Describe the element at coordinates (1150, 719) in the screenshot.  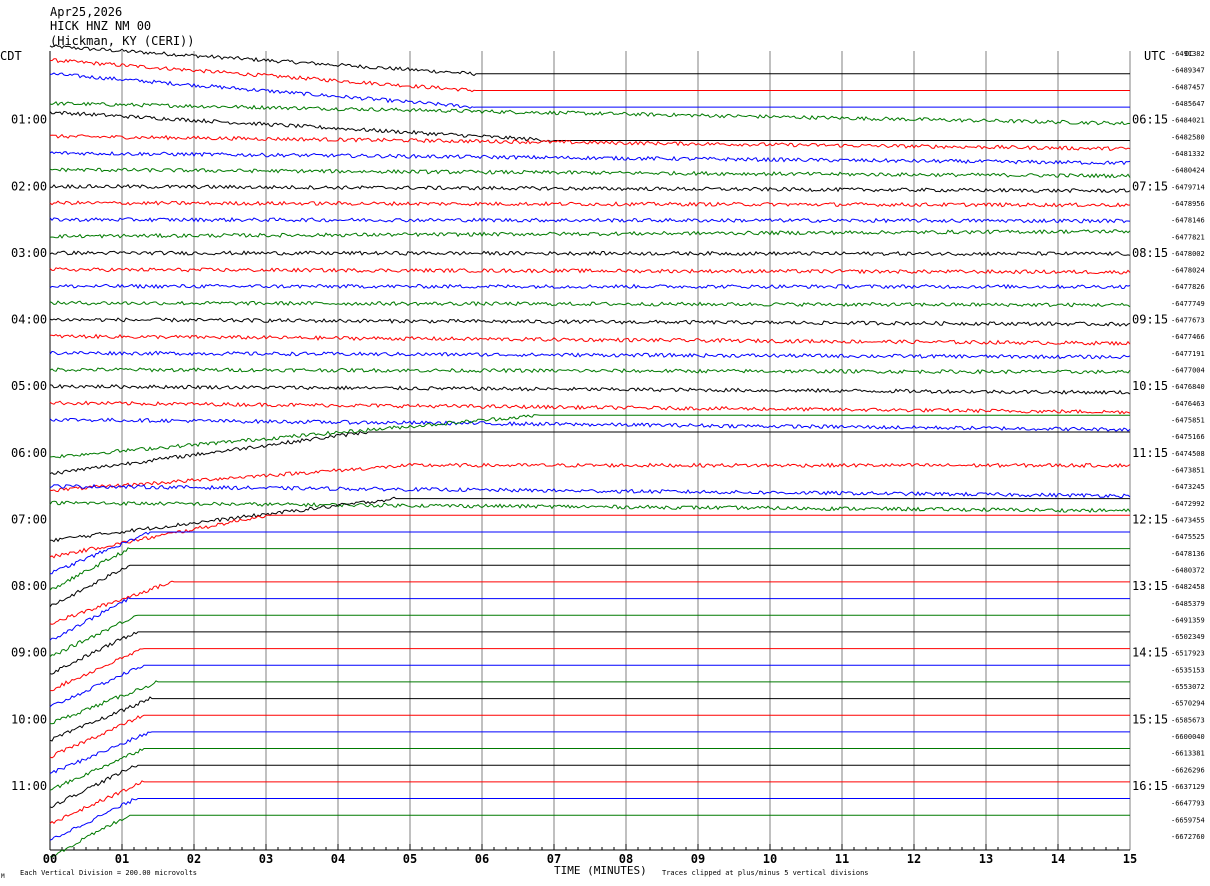
I see `utc-hour-label: 15:15` at that location.